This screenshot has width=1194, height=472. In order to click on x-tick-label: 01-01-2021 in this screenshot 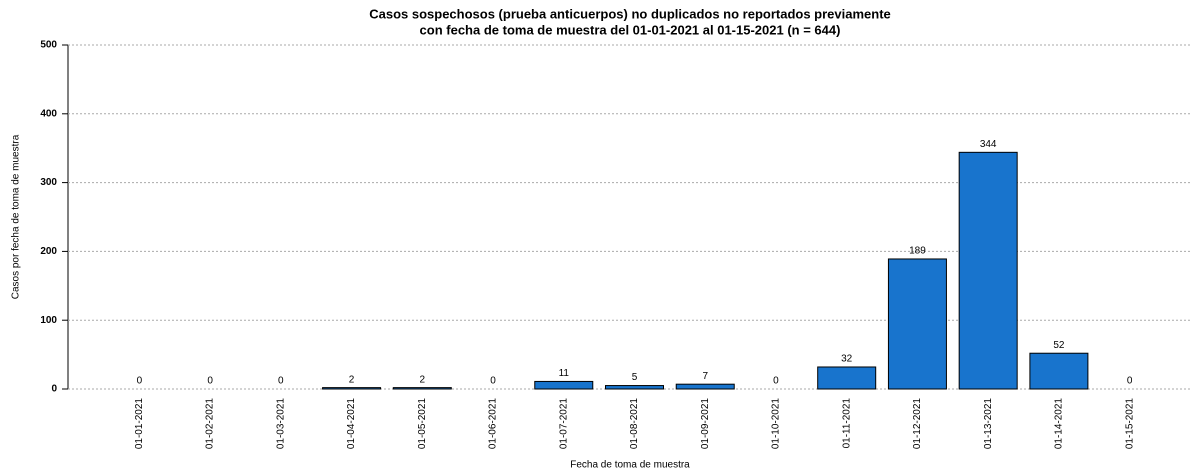, I will do `click(139, 424)`.